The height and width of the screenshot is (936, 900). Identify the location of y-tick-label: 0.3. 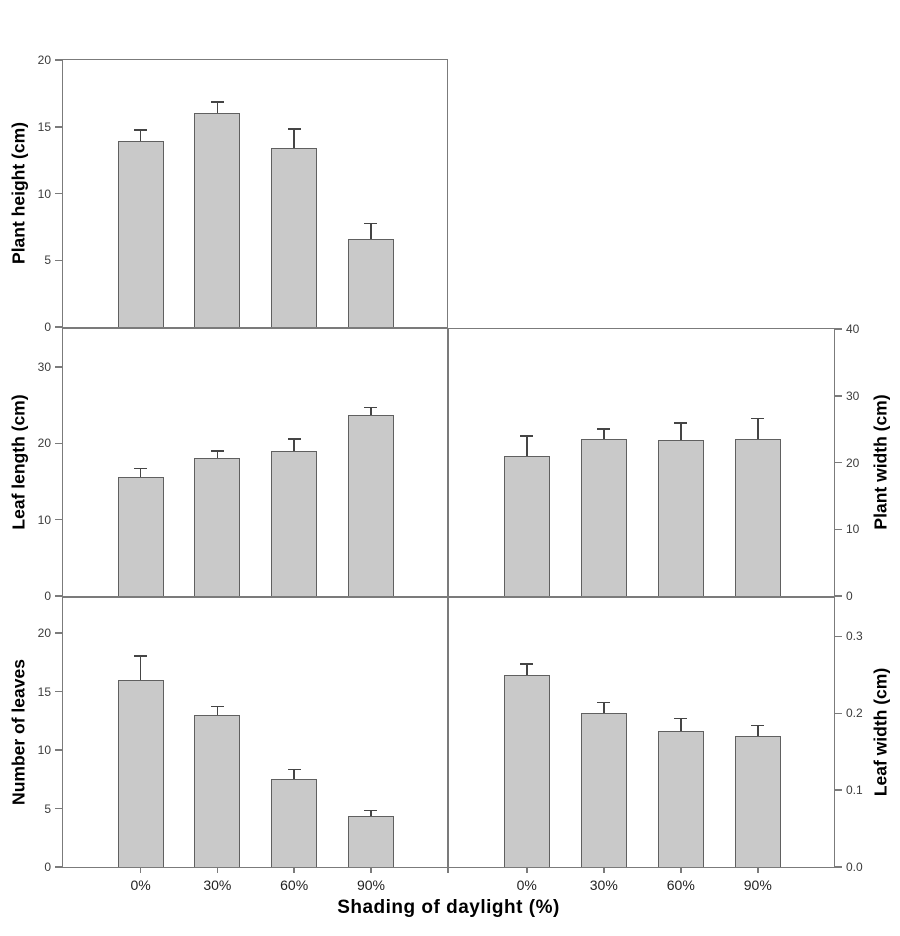
(854, 636).